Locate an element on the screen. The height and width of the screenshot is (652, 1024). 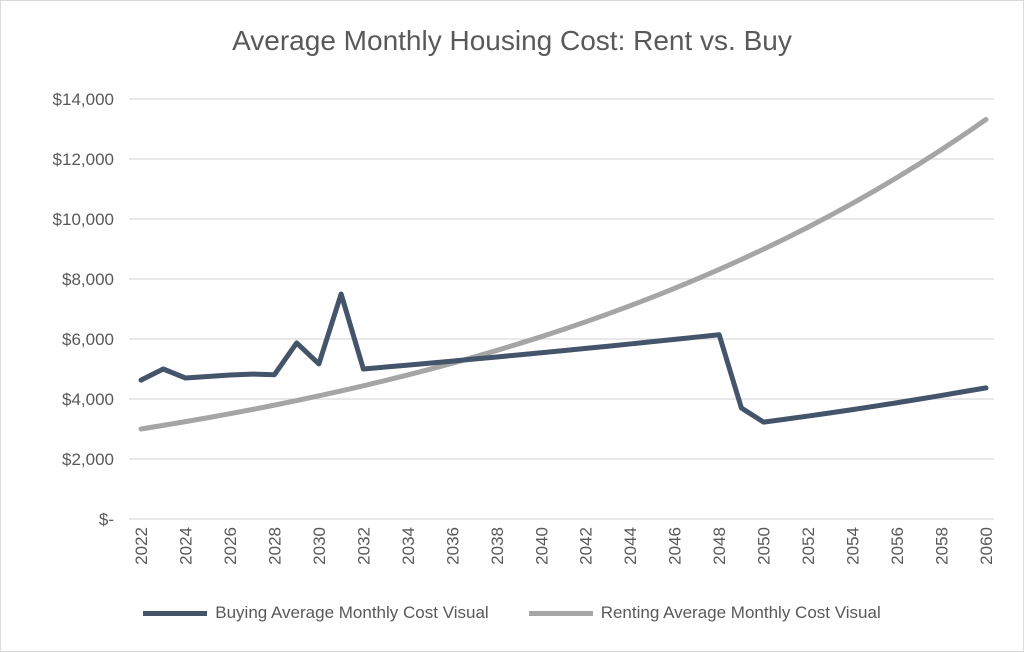
y-tick-label: $4,000 is located at coordinates (88, 399).